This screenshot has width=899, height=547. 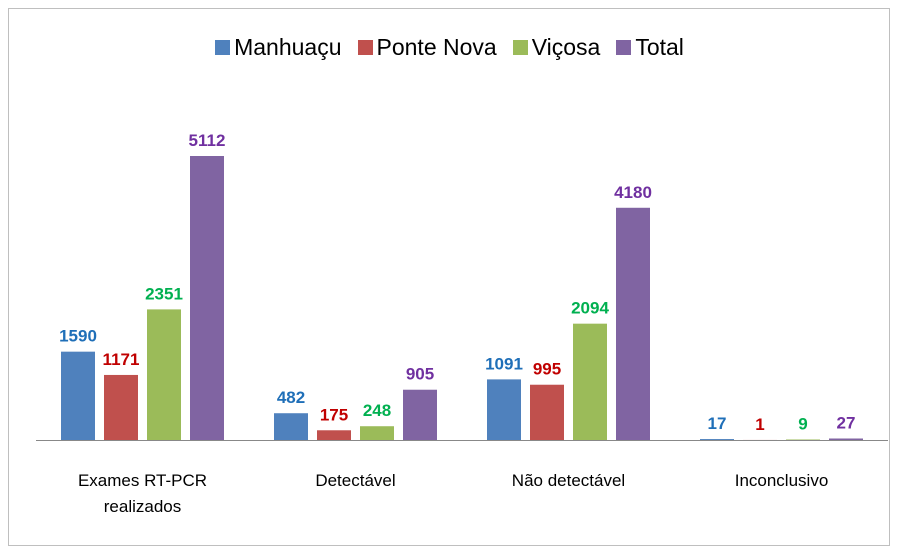 I want to click on legend-entry: Total, so click(x=650, y=47).